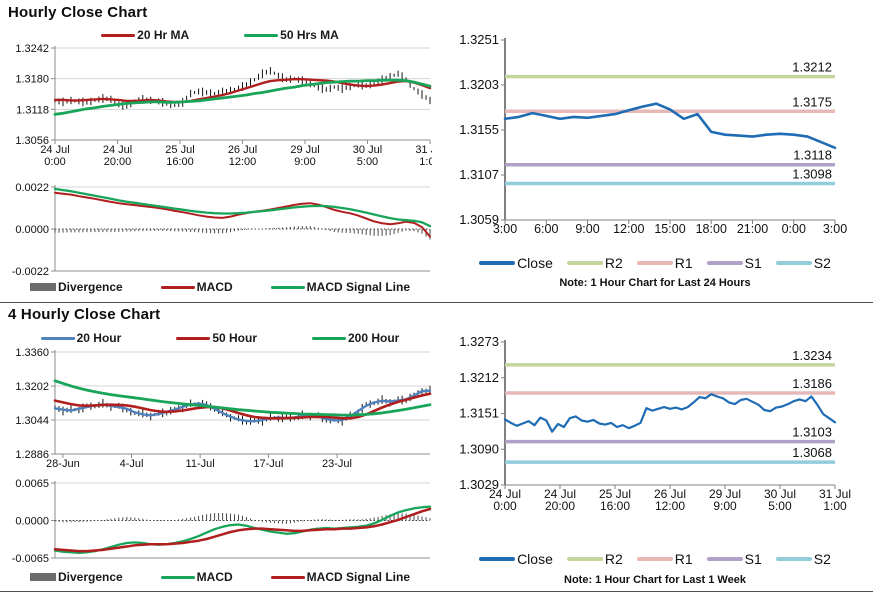 The height and width of the screenshot is (601, 873). Describe the element at coordinates (32, 353) in the screenshot. I see `y-tick-label: 1.3360` at that location.